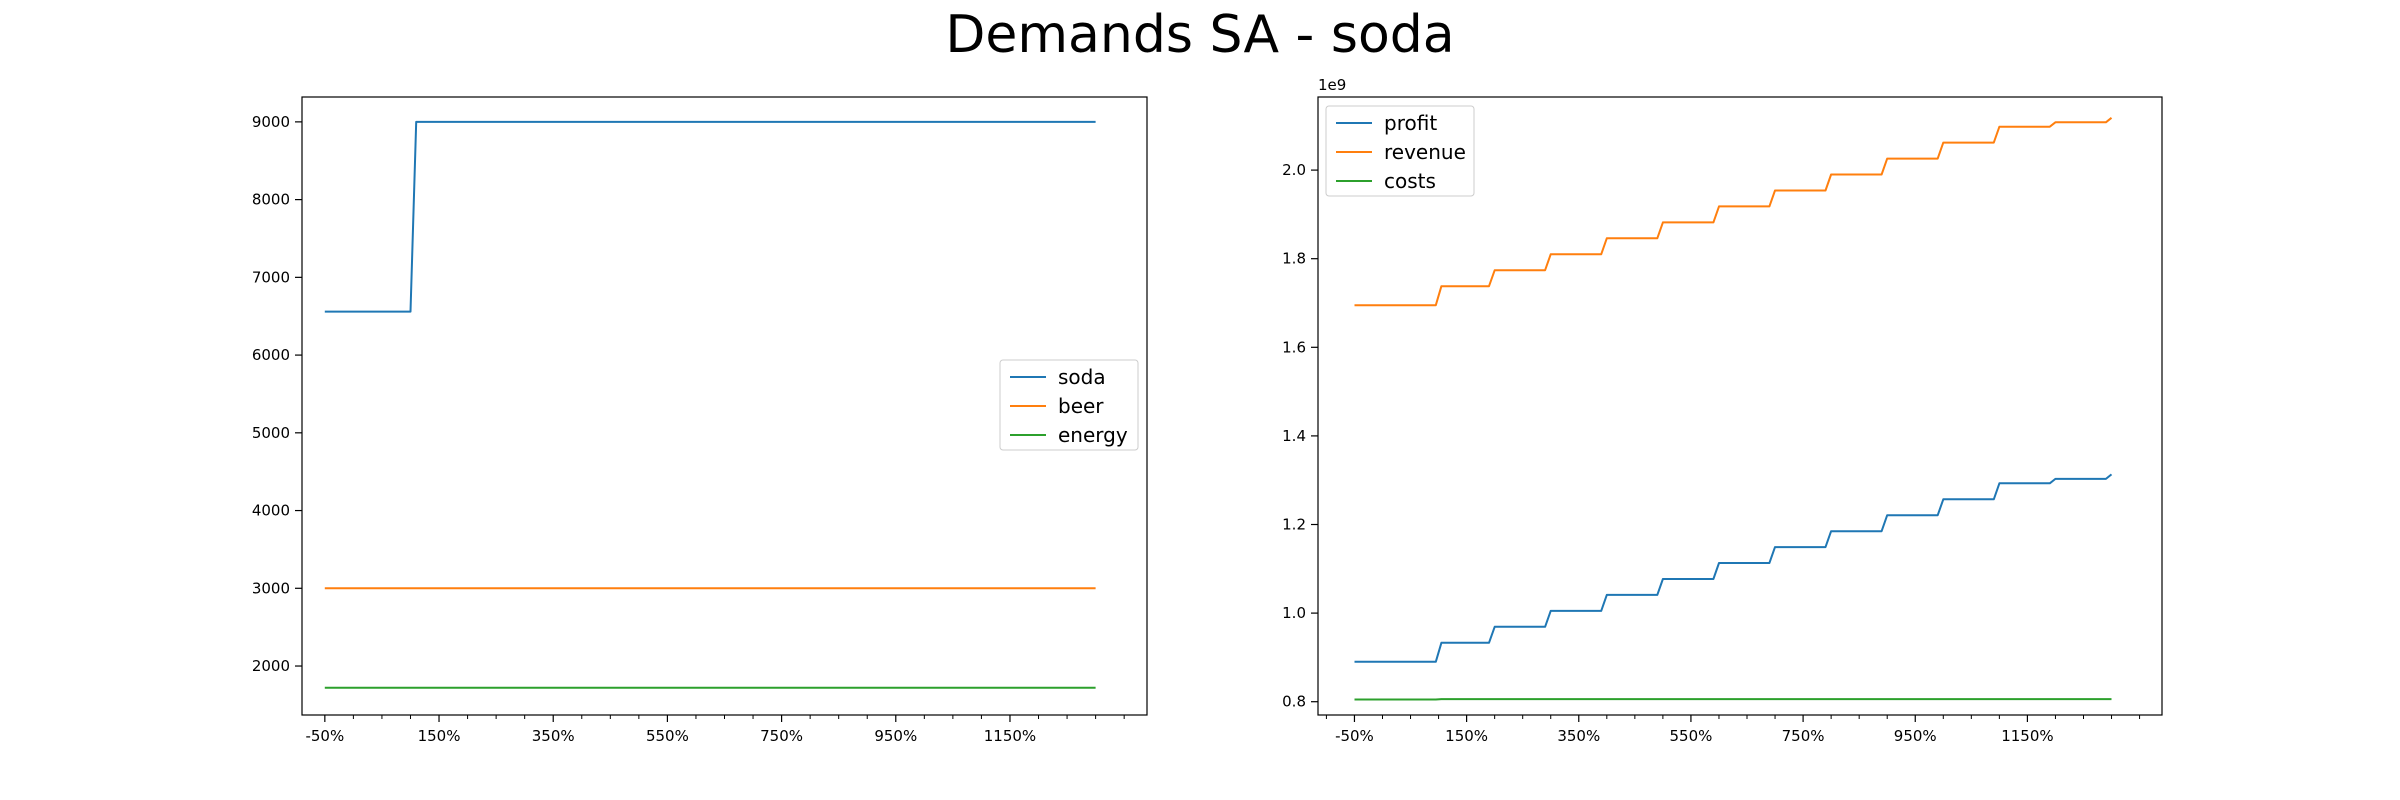 This screenshot has width=2400, height=800. What do you see at coordinates (271, 355) in the screenshot?
I see `y-tick-label: 6000` at bounding box center [271, 355].